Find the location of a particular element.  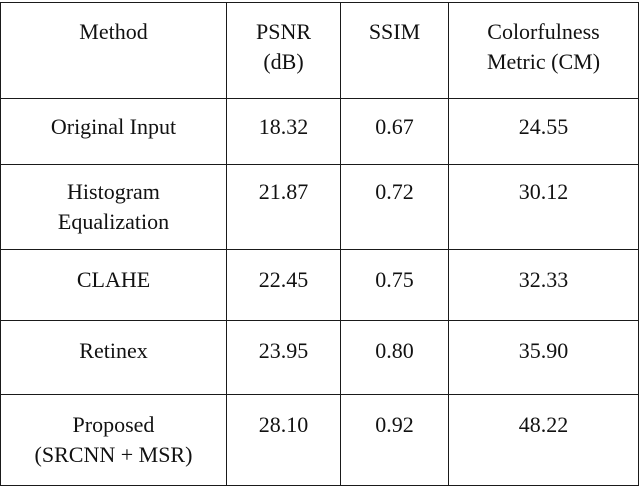

cell-method: Histogram Equalization is located at coordinates (113, 207).